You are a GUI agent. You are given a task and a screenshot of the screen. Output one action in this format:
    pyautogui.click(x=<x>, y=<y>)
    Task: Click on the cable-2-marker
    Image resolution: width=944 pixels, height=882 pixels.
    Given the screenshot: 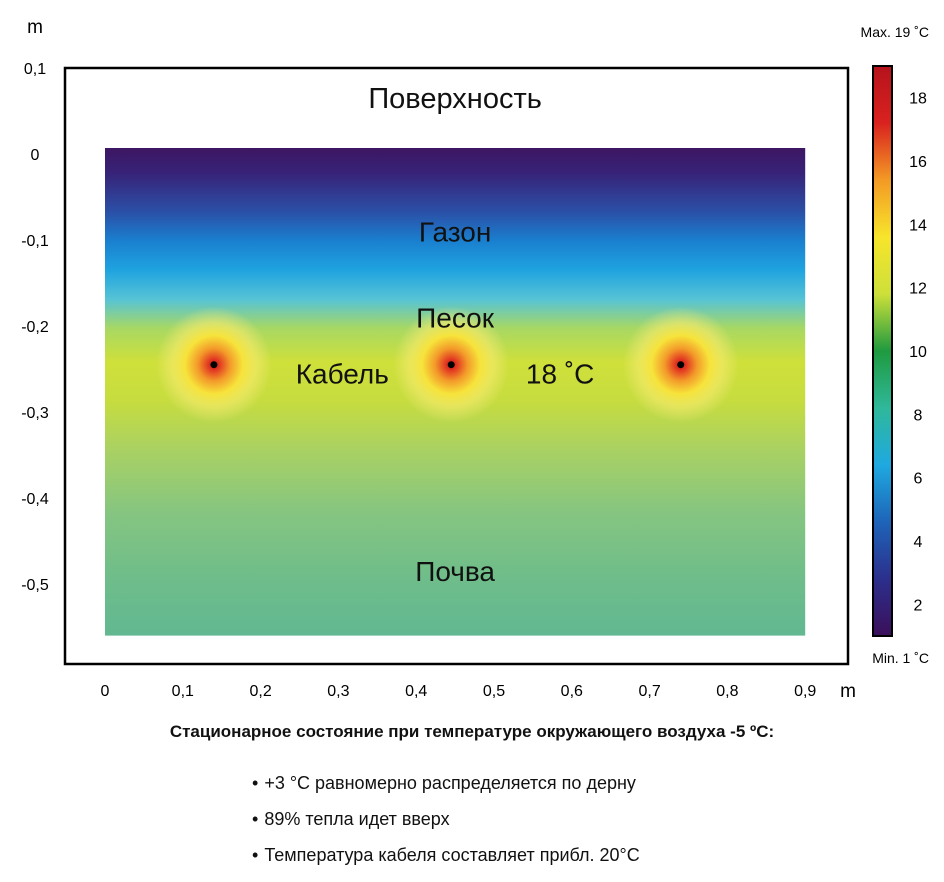 What is the action you would take?
    pyautogui.click(x=451, y=365)
    